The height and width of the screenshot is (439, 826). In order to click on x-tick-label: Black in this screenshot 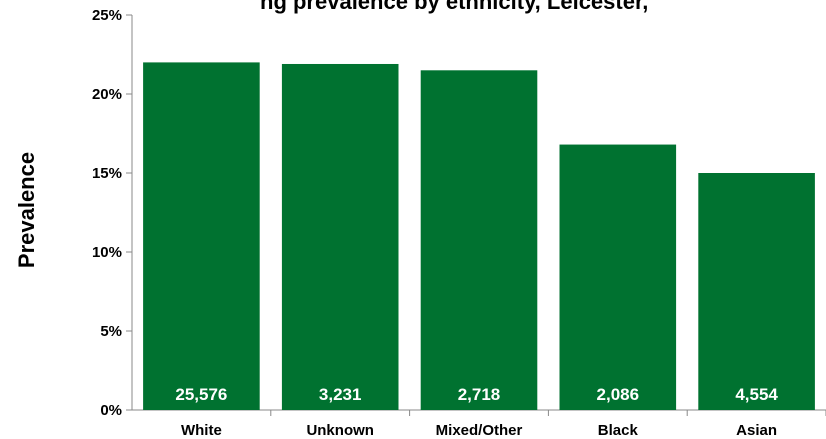, I will do `click(618, 430)`.